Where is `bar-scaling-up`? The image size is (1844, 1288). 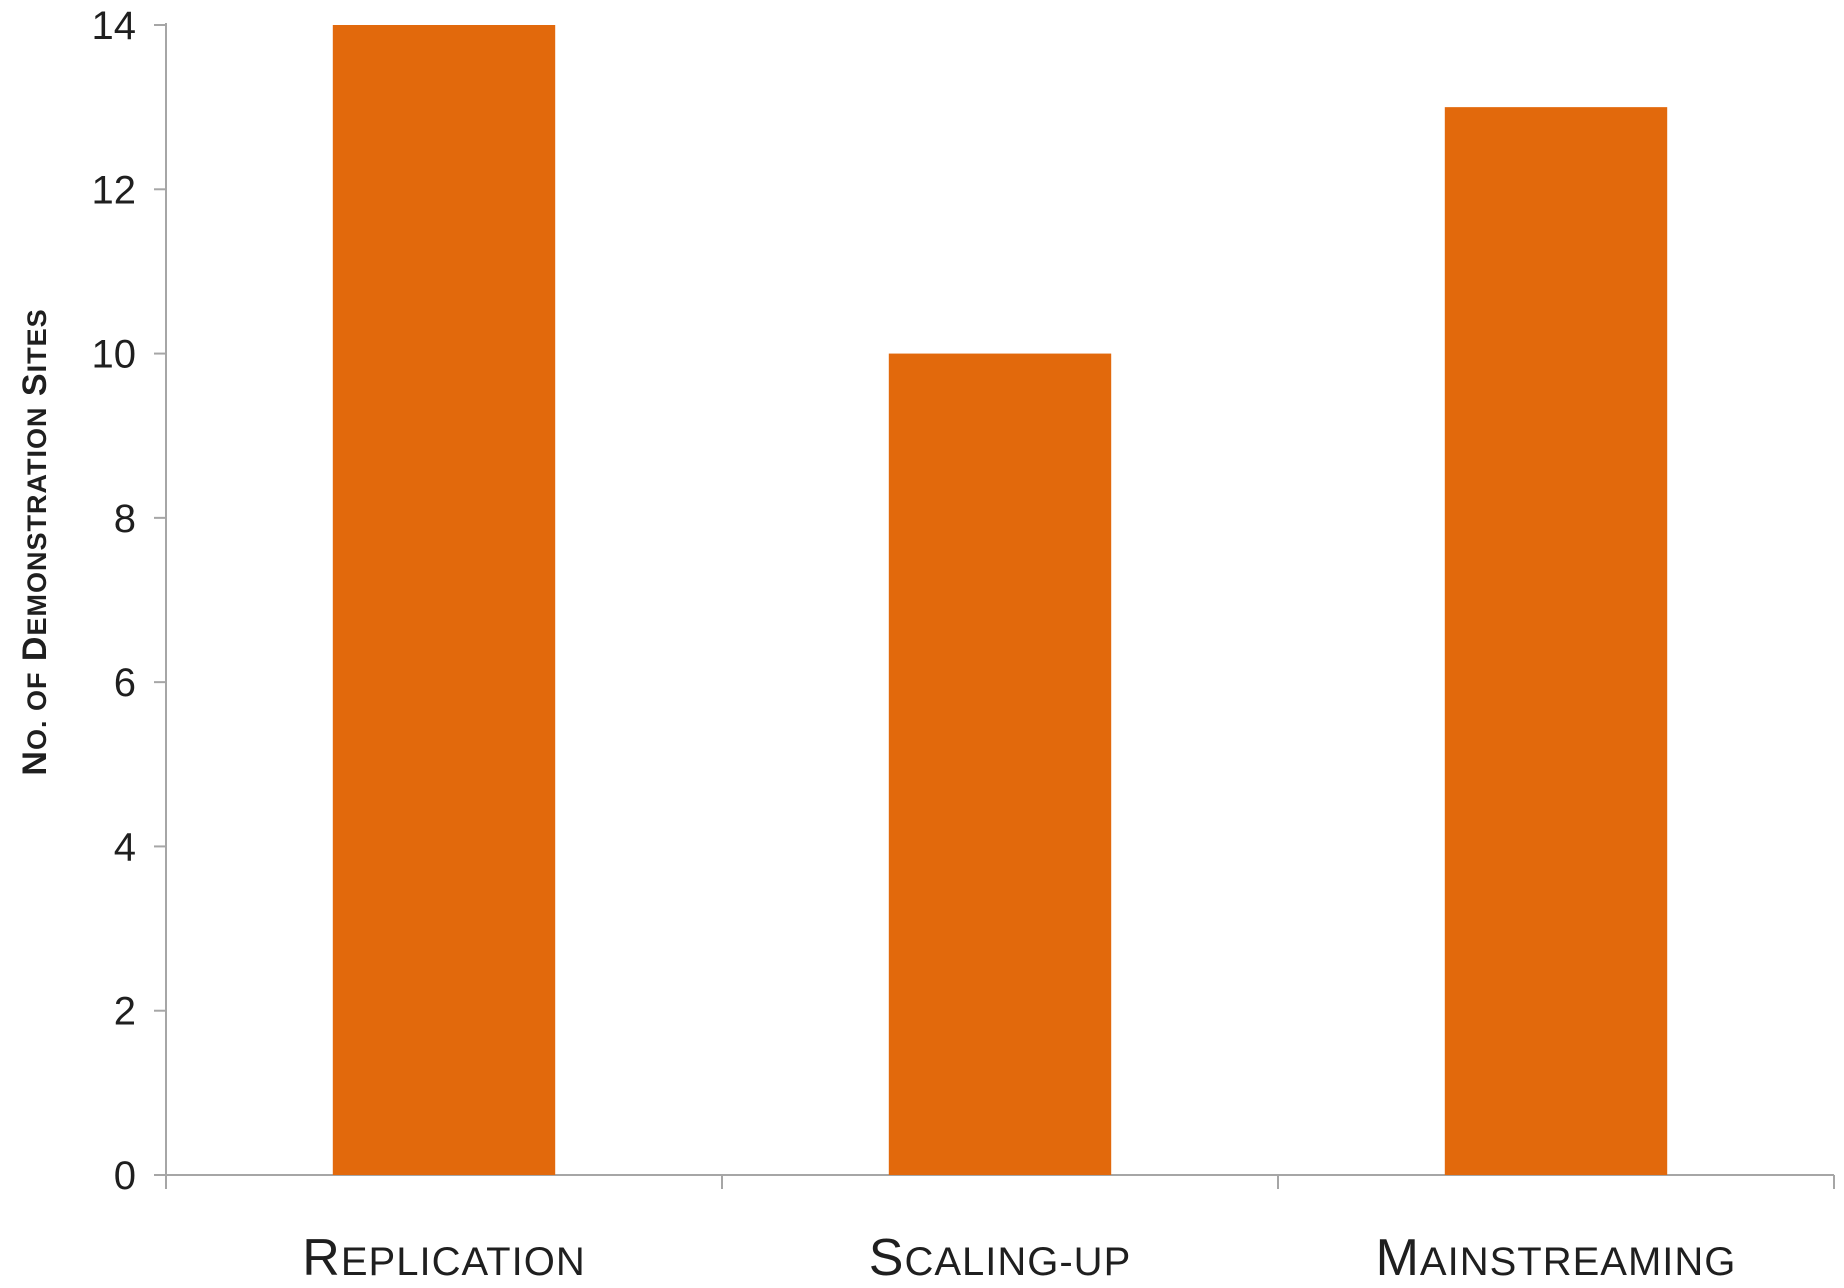 bar-scaling-up is located at coordinates (1000, 764).